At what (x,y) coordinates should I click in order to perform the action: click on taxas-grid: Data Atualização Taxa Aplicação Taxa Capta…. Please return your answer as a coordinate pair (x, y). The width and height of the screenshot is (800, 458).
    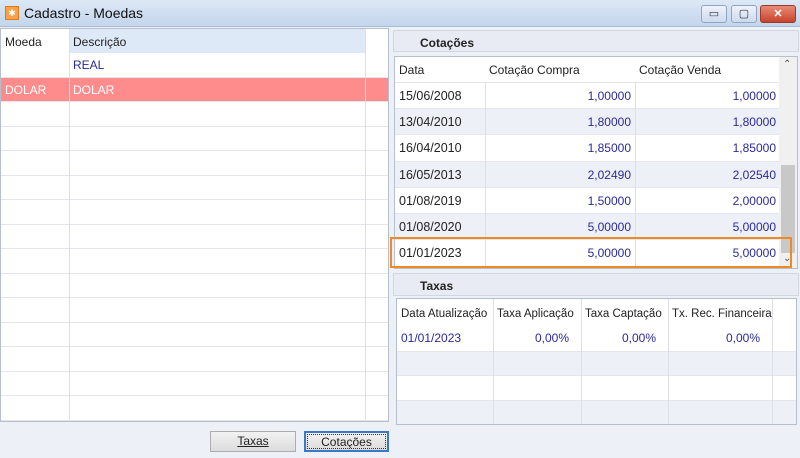
    Looking at the image, I should click on (596, 361).